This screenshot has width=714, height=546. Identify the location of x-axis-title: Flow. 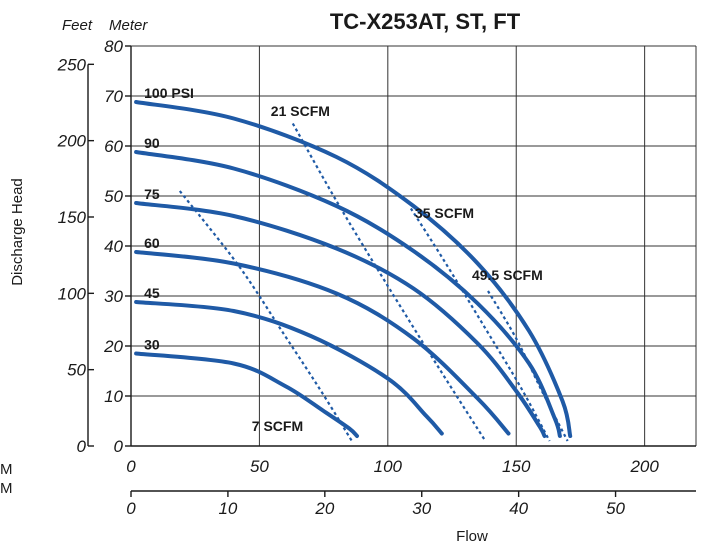
(472, 536).